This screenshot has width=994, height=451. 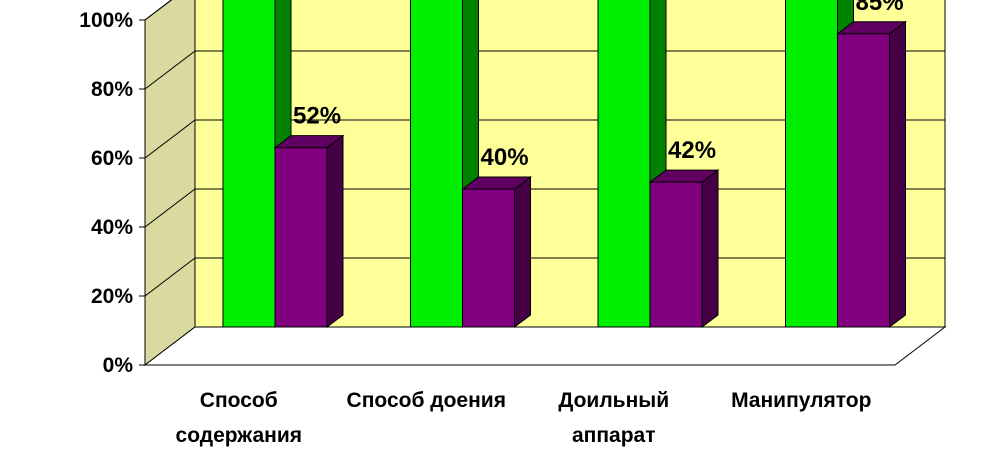 What do you see at coordinates (112, 296) in the screenshot?
I see `y-tick-label: 20%` at bounding box center [112, 296].